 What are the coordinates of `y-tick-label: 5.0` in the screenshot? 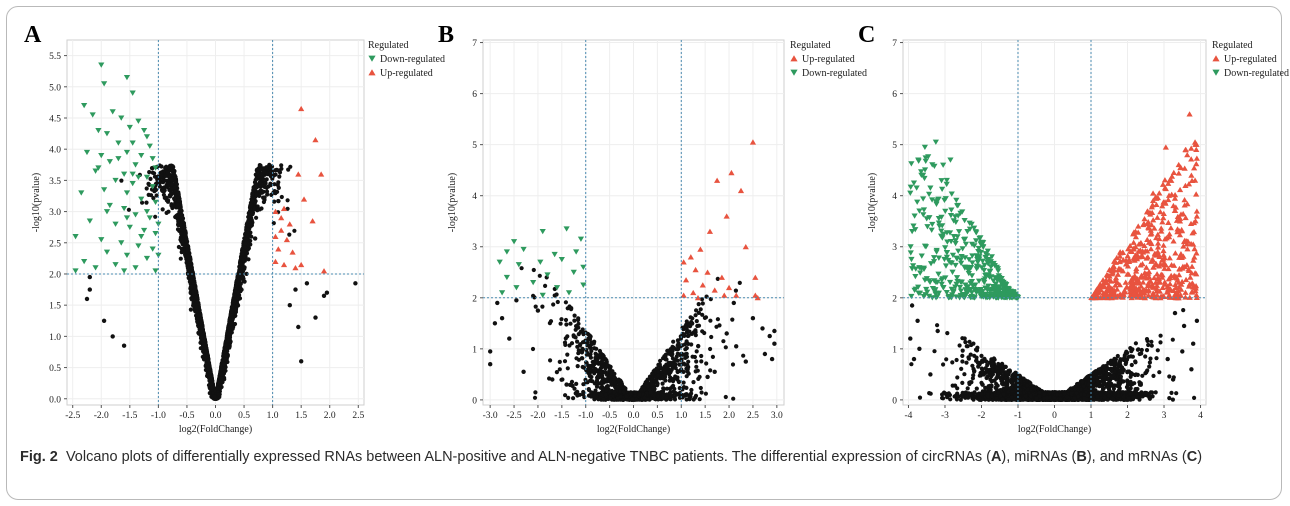 It's located at (55, 88).